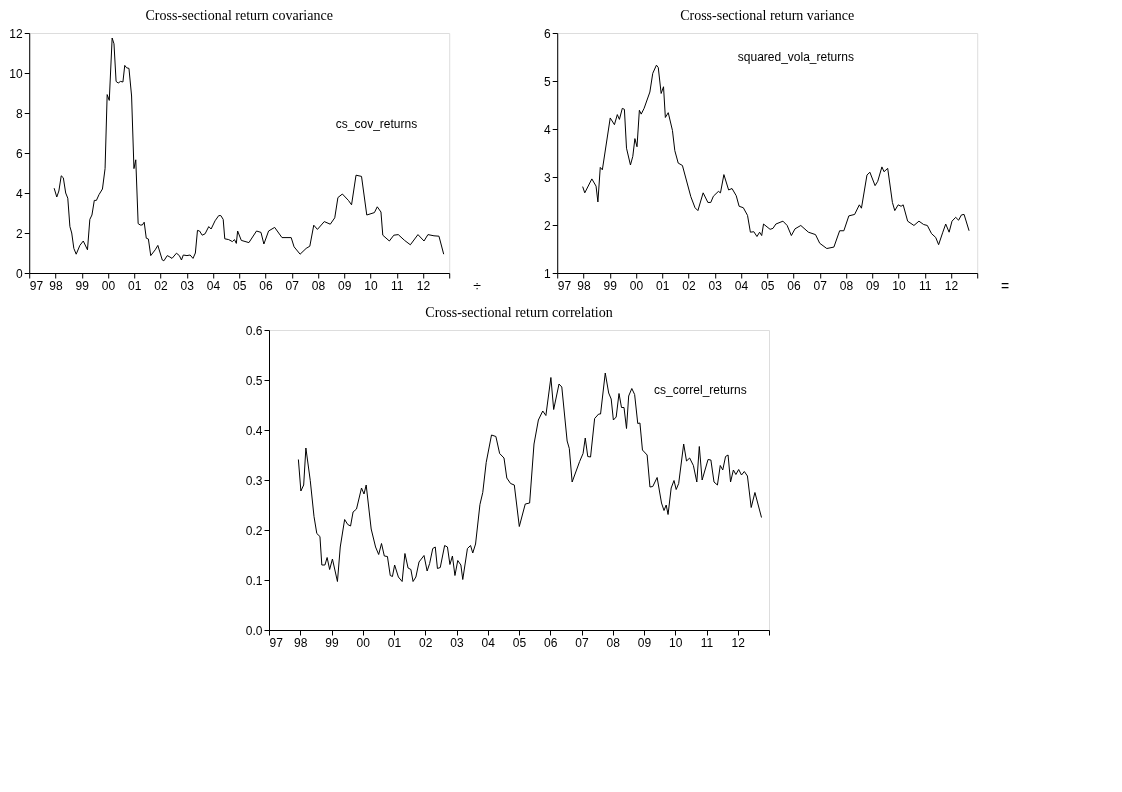 The width and height of the screenshot is (1122, 792). I want to click on chart-title: Cross-sectional return correlation, so click(519, 312).